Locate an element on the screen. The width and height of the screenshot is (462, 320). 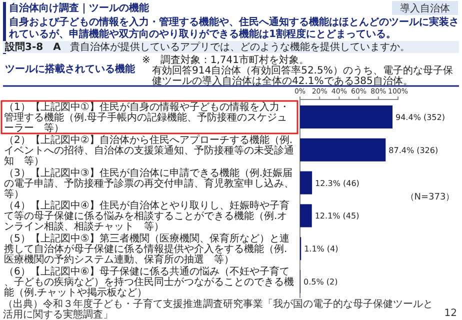
y-tick-label: （3）【上記図中③】住民が自治体に申請できる機能（例.妊娠届の電子申請、予防接種予診票の再交付申請、育児教室申し込み、等） is located at coordinates (149, 183).